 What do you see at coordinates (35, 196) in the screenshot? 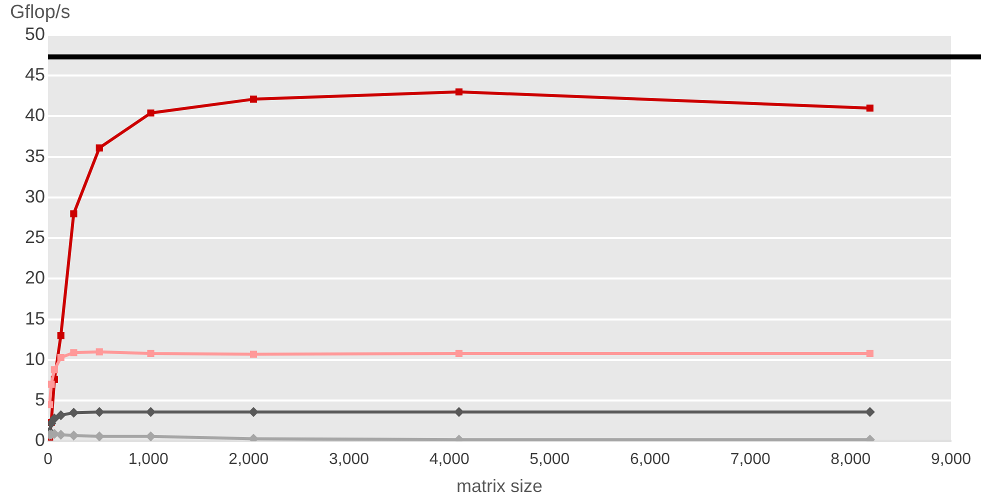
I see `y-tick-label: 30` at bounding box center [35, 196].